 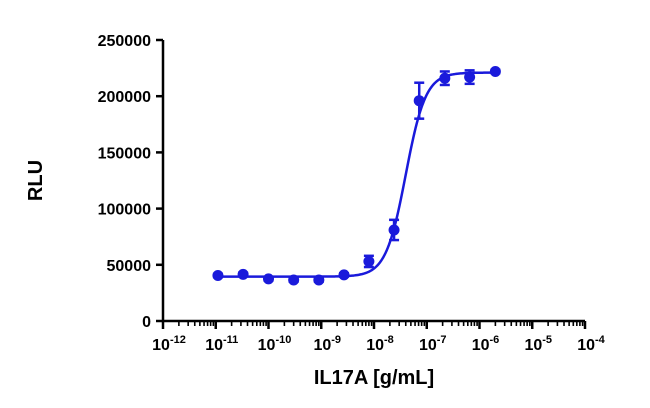 What do you see at coordinates (275, 344) in the screenshot?
I see `x-tick-label: 10⁻¹⁰` at bounding box center [275, 344].